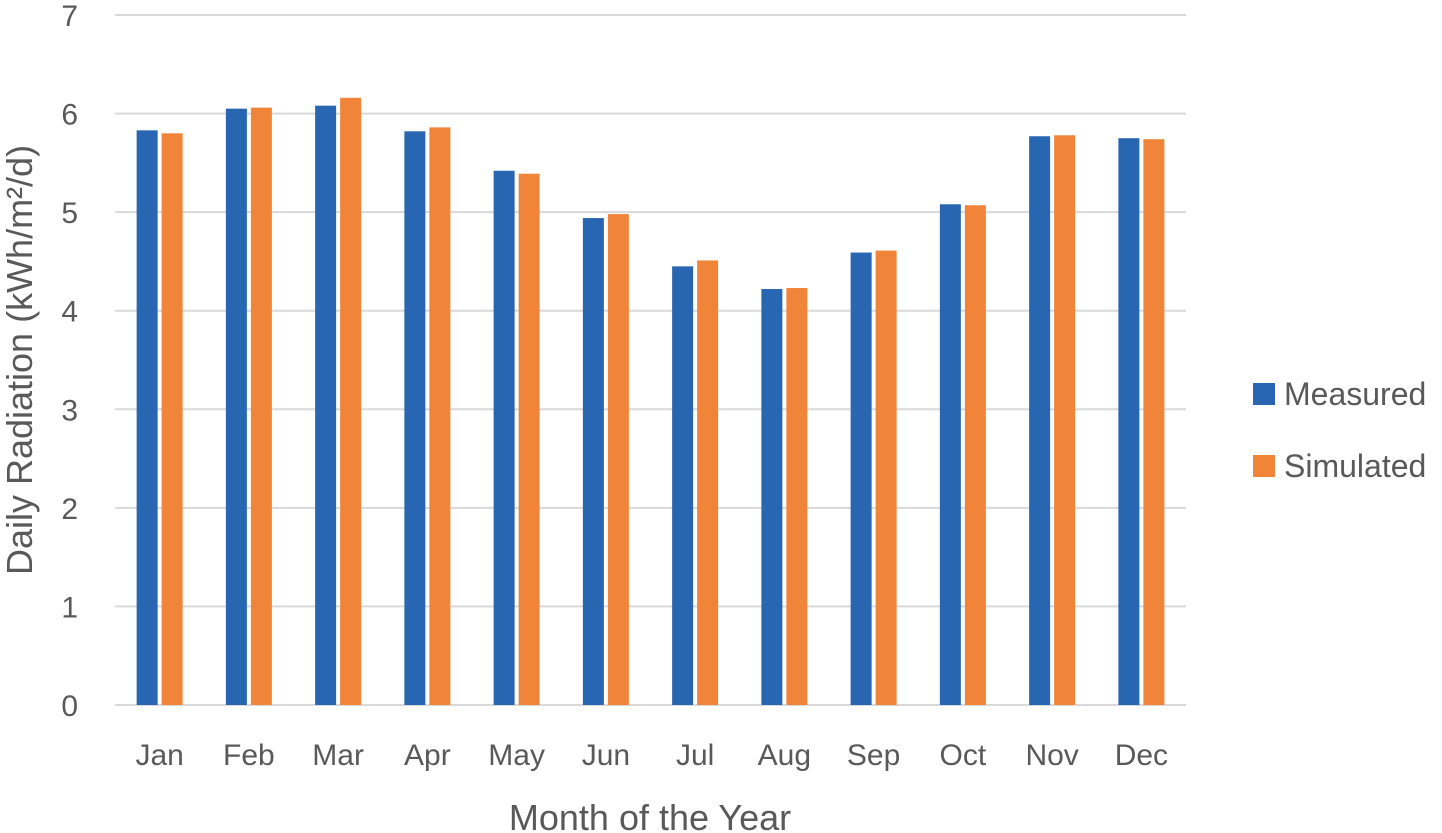  I want to click on y-tick-label: 6, so click(69, 115).